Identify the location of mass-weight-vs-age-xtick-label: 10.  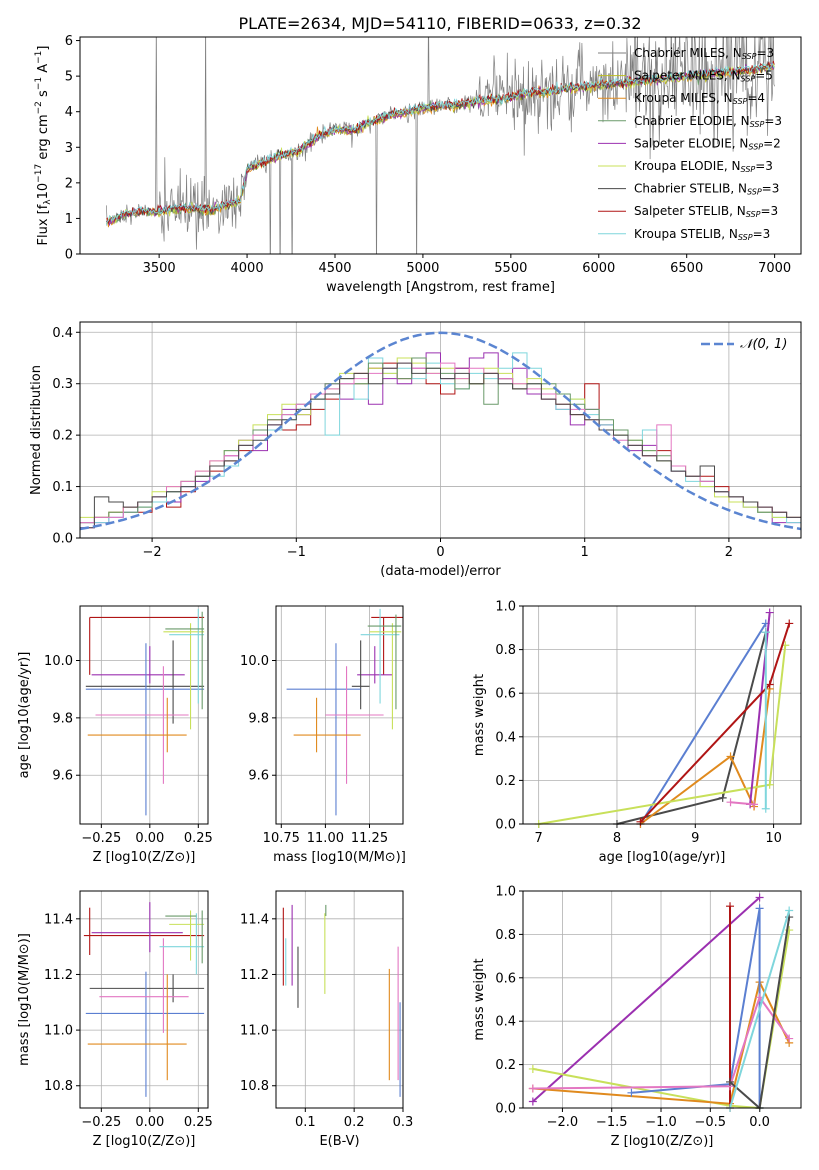
(773, 838).